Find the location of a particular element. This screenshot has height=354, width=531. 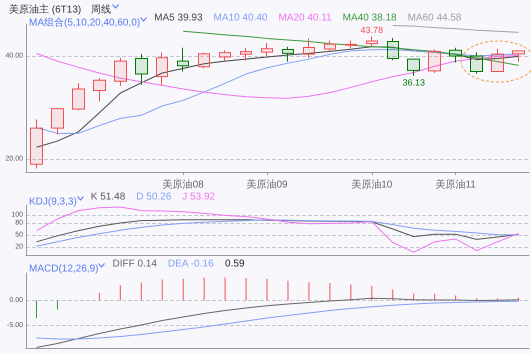

legend-title: MACD(12,26,9) is located at coordinates (63, 269).